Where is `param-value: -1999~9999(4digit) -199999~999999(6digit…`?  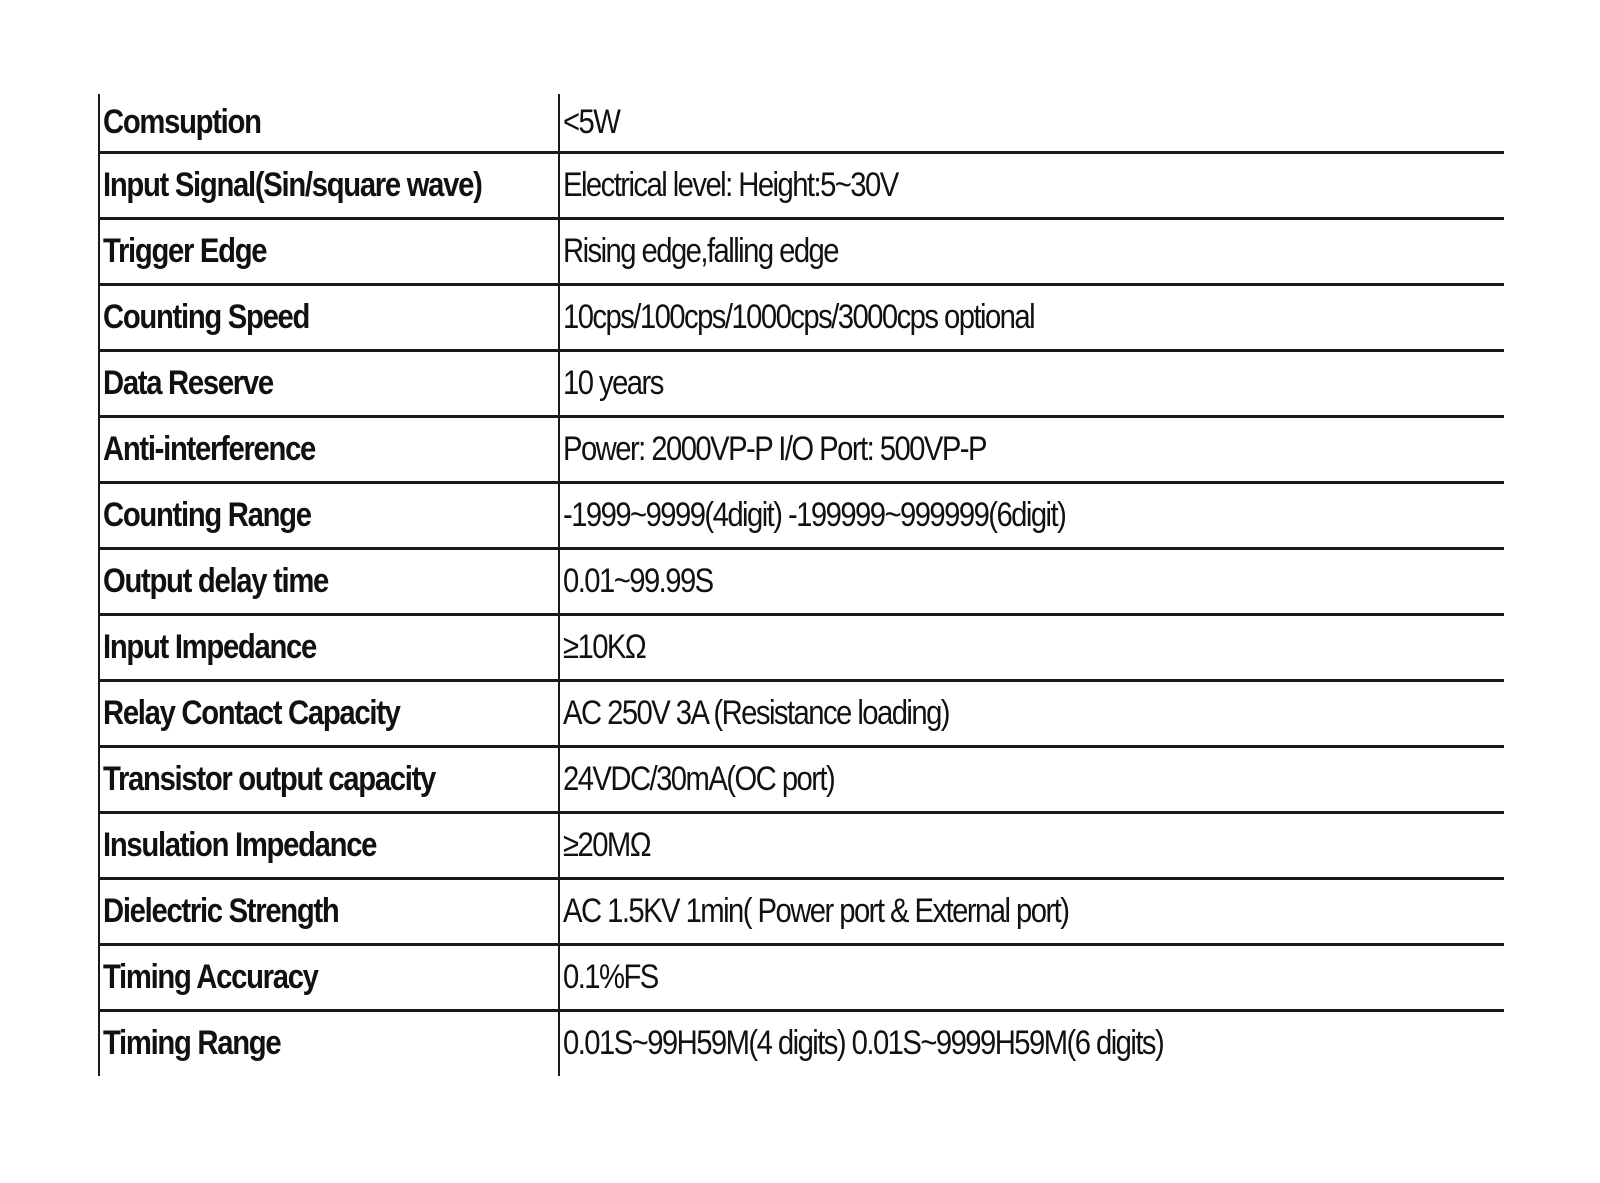 param-value: -1999~9999(4digit) -199999~999999(6digit… is located at coordinates (815, 514).